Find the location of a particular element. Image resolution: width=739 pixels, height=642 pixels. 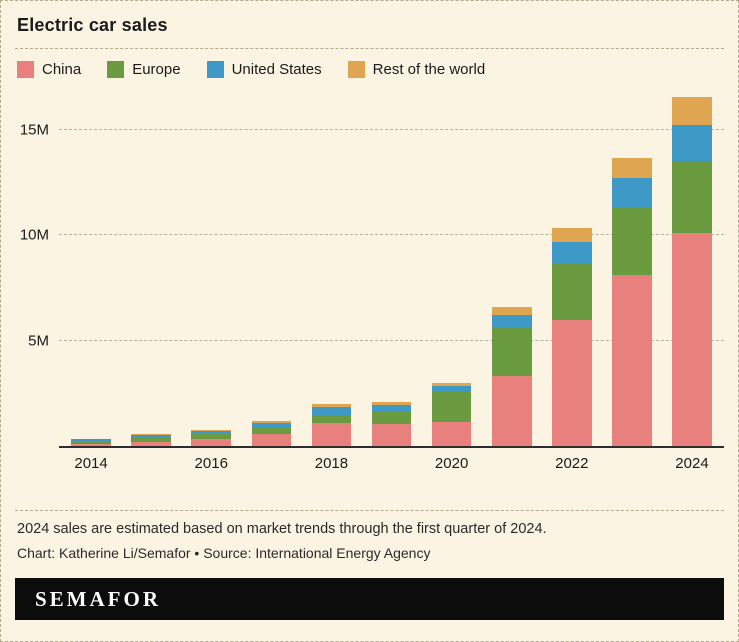

segment-rest-of-the-world-2022 is located at coordinates (571, 234).